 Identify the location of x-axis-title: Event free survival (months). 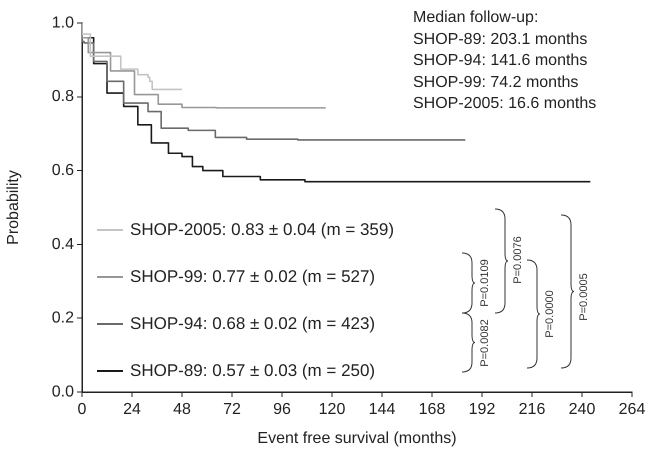
(357, 438).